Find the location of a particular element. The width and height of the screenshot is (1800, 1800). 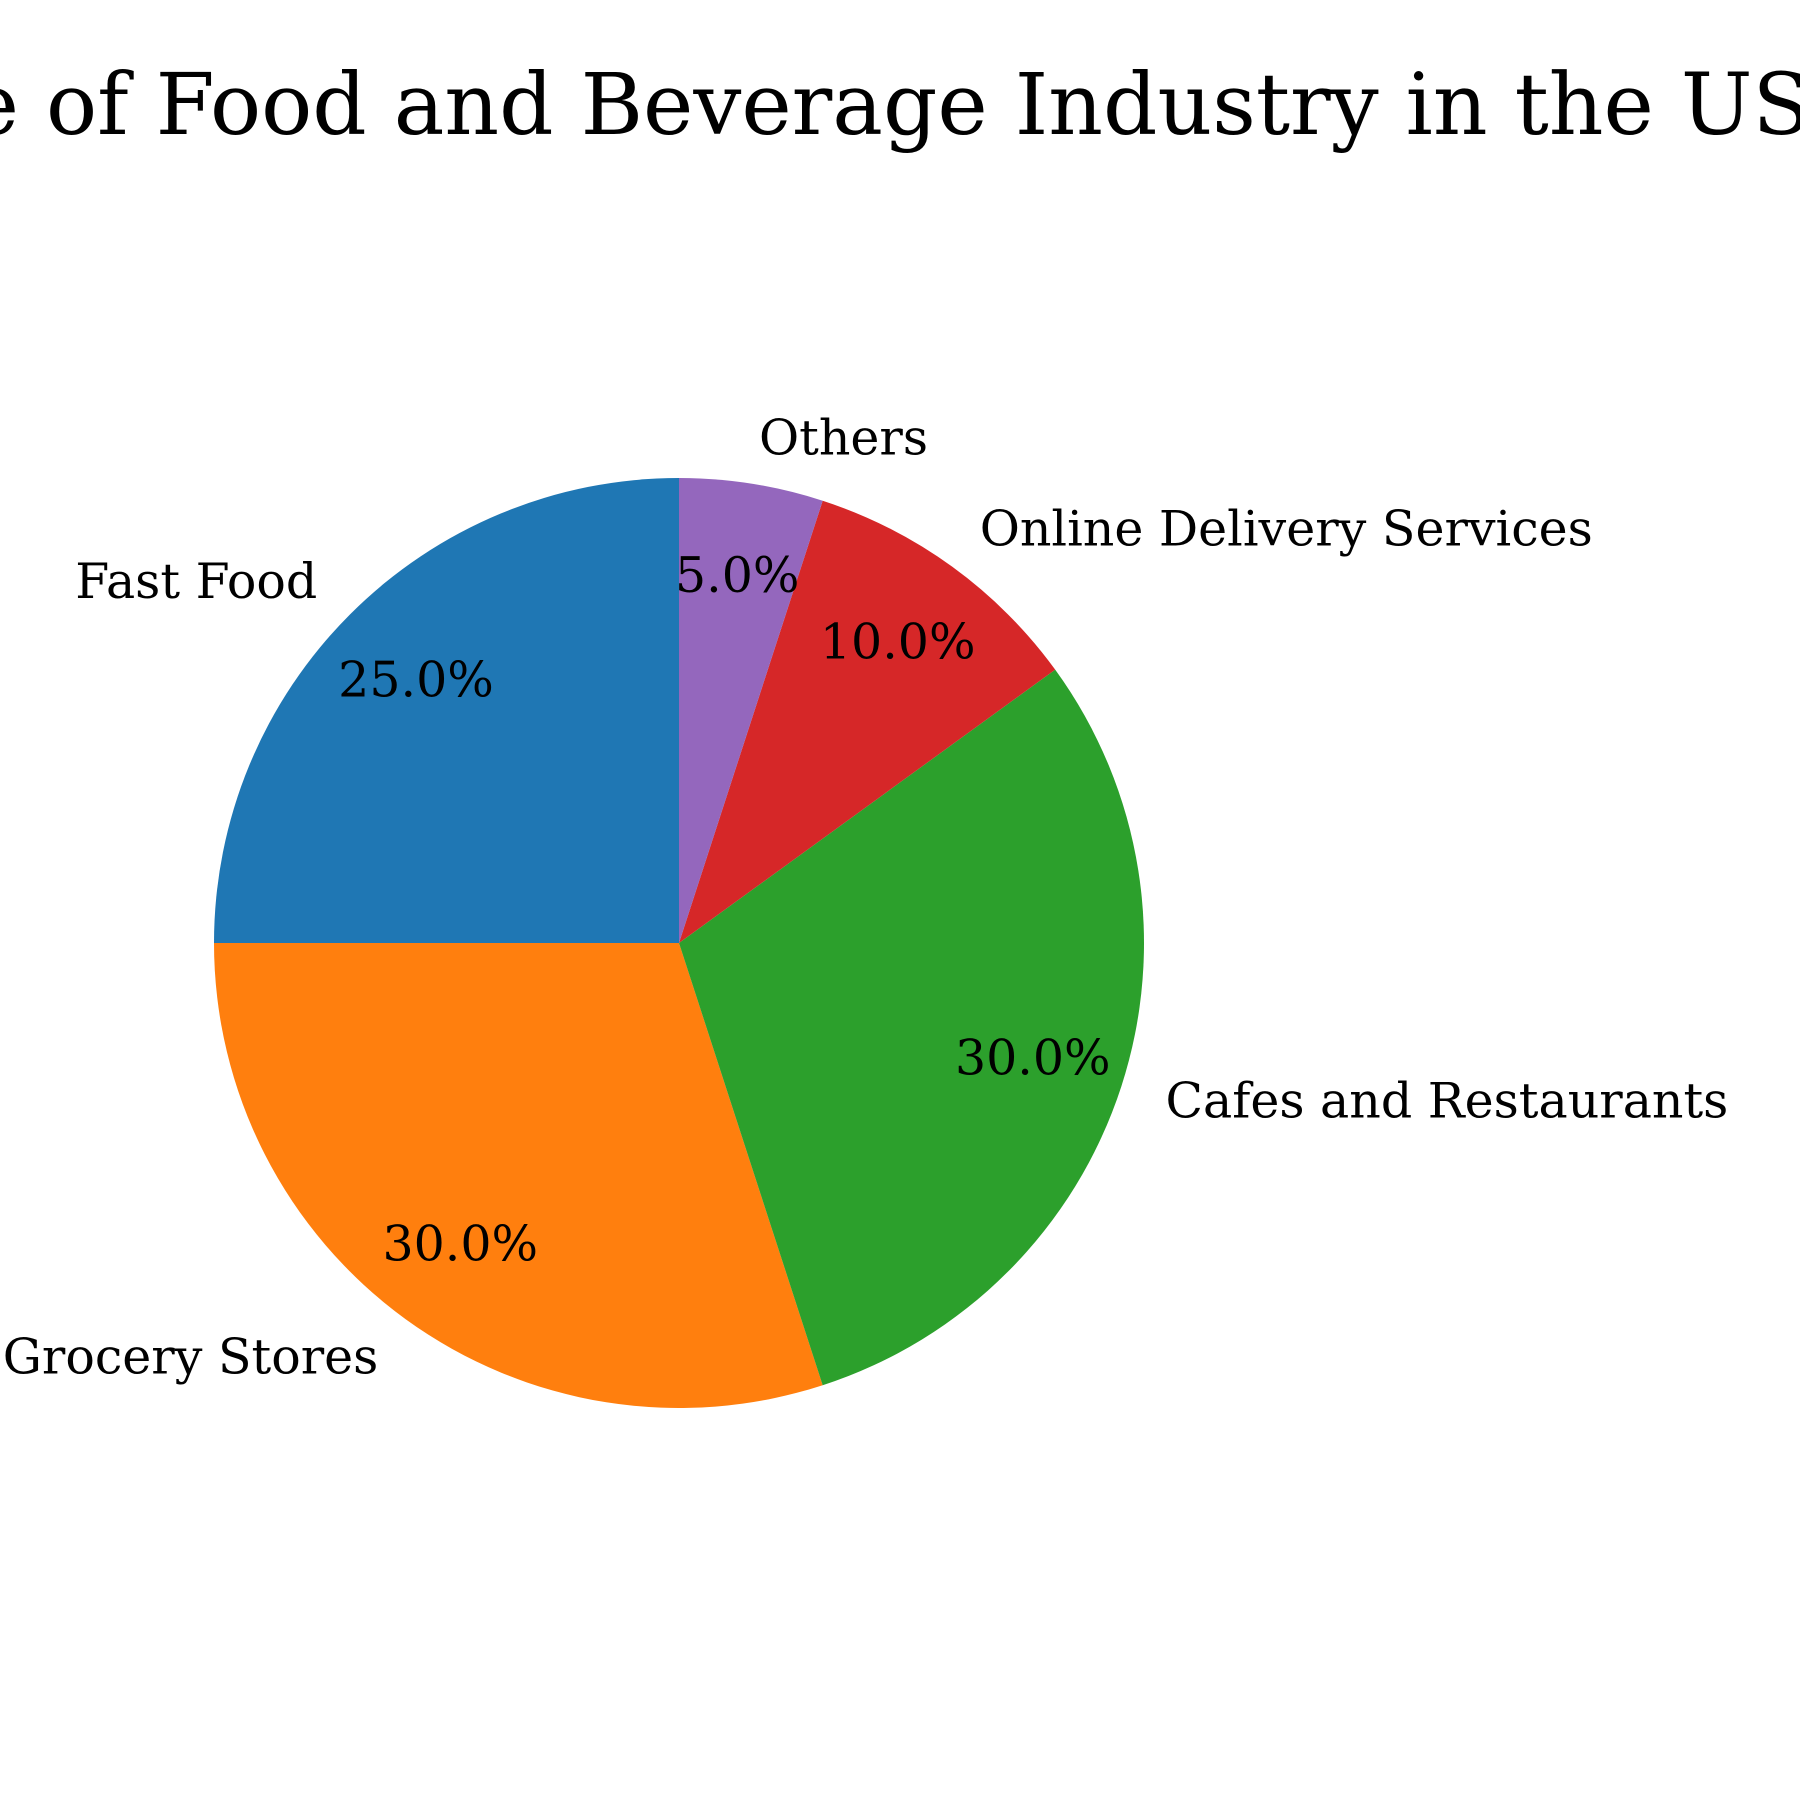

pct-label-others: 5.0% is located at coordinates (737, 575).